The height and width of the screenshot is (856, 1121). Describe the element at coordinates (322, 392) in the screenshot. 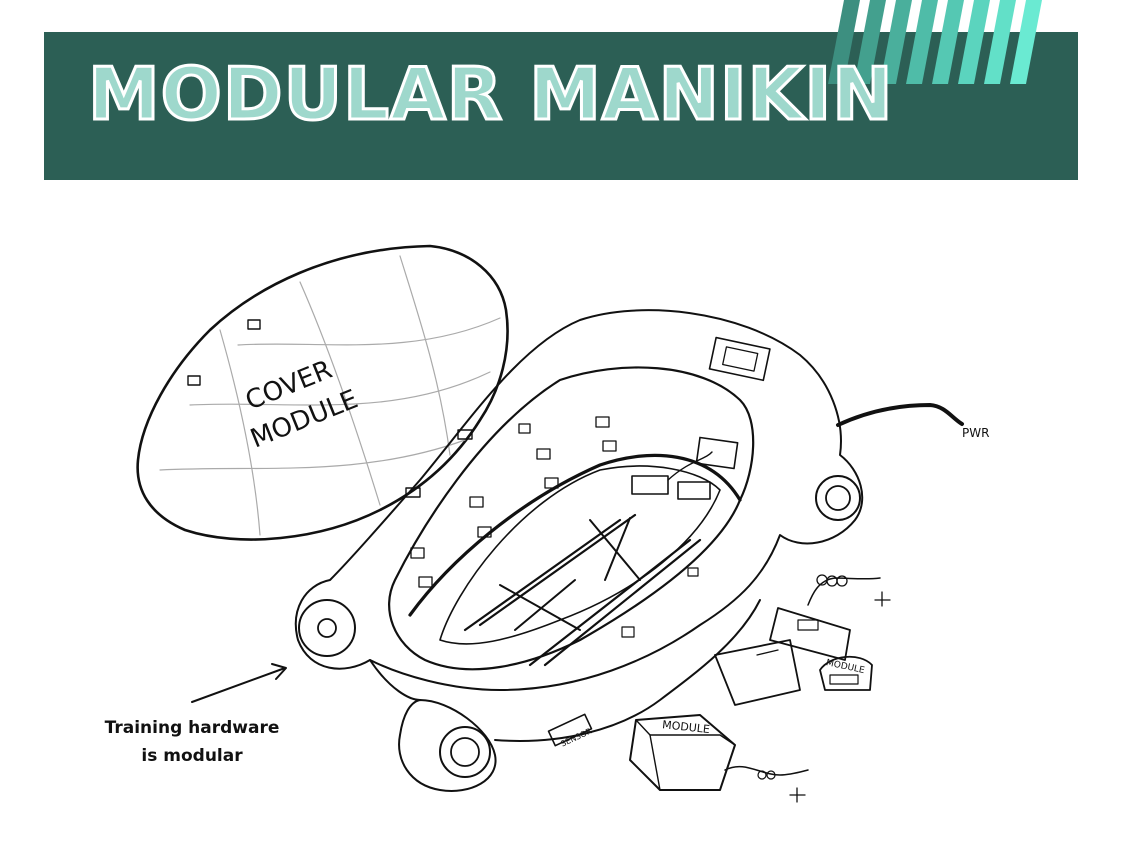

I see `cover-module` at that location.